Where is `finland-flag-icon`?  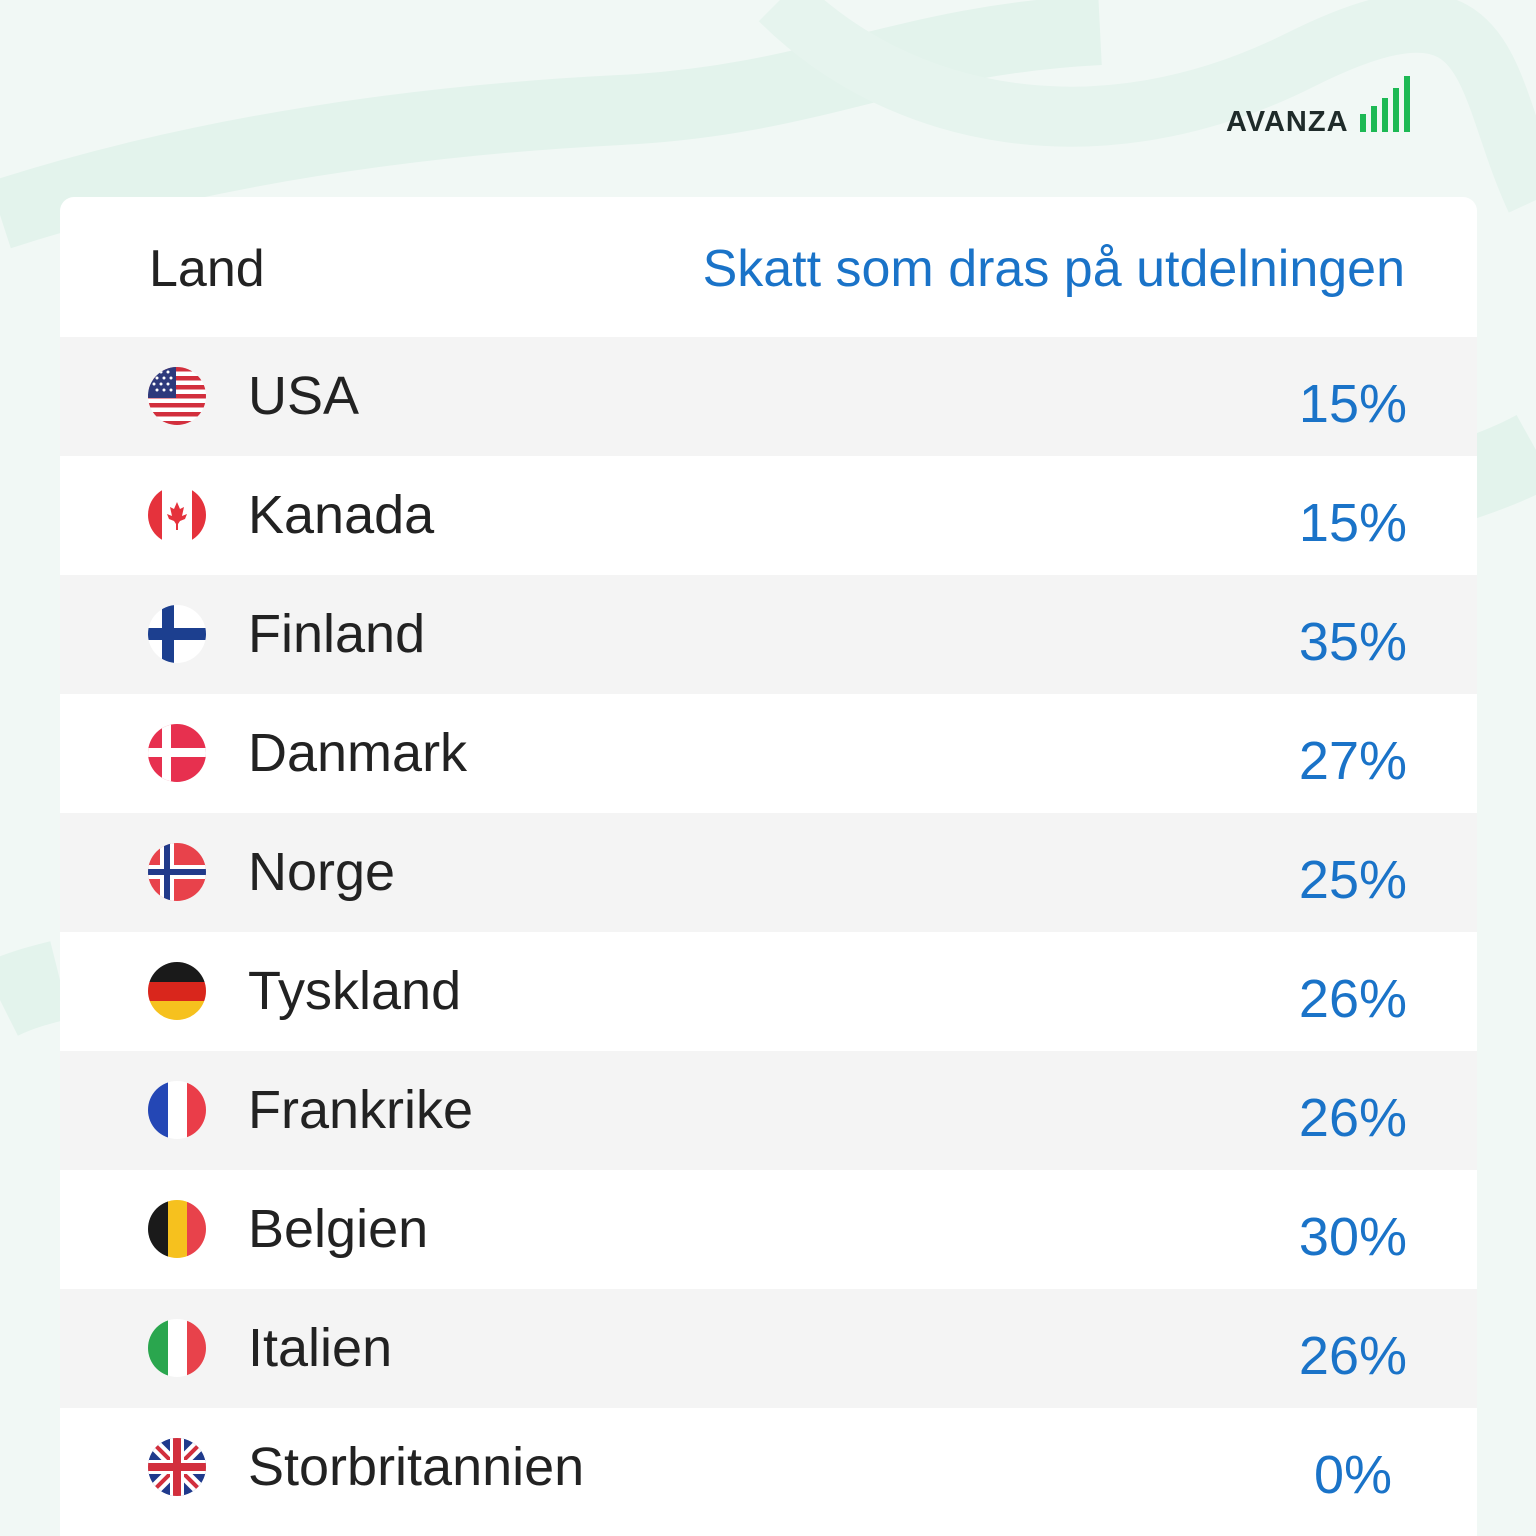
finland-flag-icon is located at coordinates (177, 634).